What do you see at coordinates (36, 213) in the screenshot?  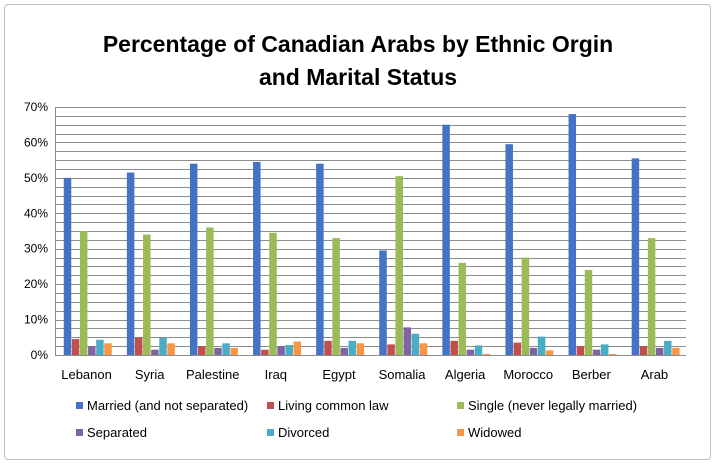 I see `y-tick-label: 40%` at bounding box center [36, 213].